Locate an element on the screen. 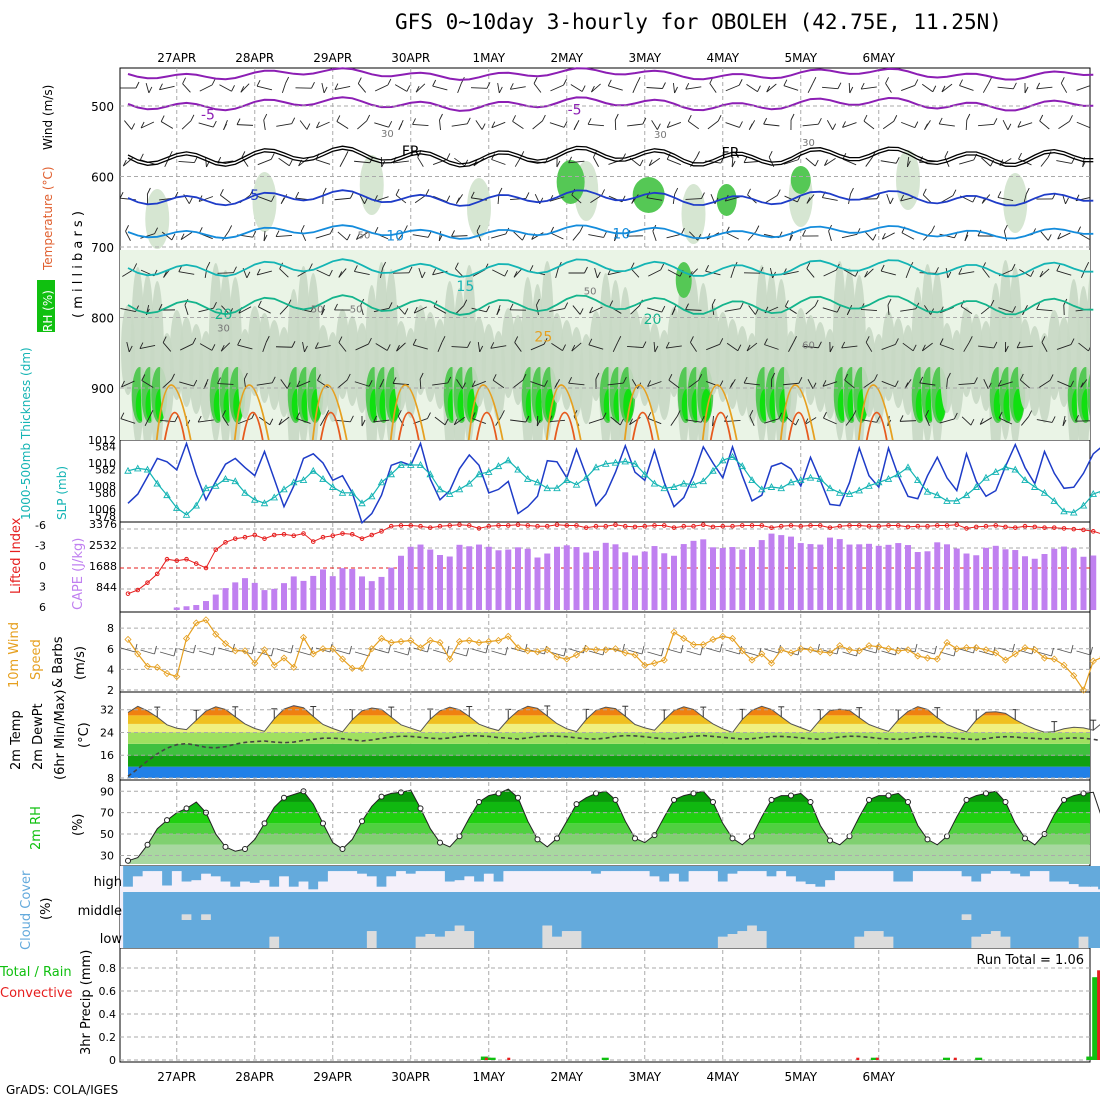 The image size is (1100, 1104). isotherm-label: 25 is located at coordinates (543, 338).